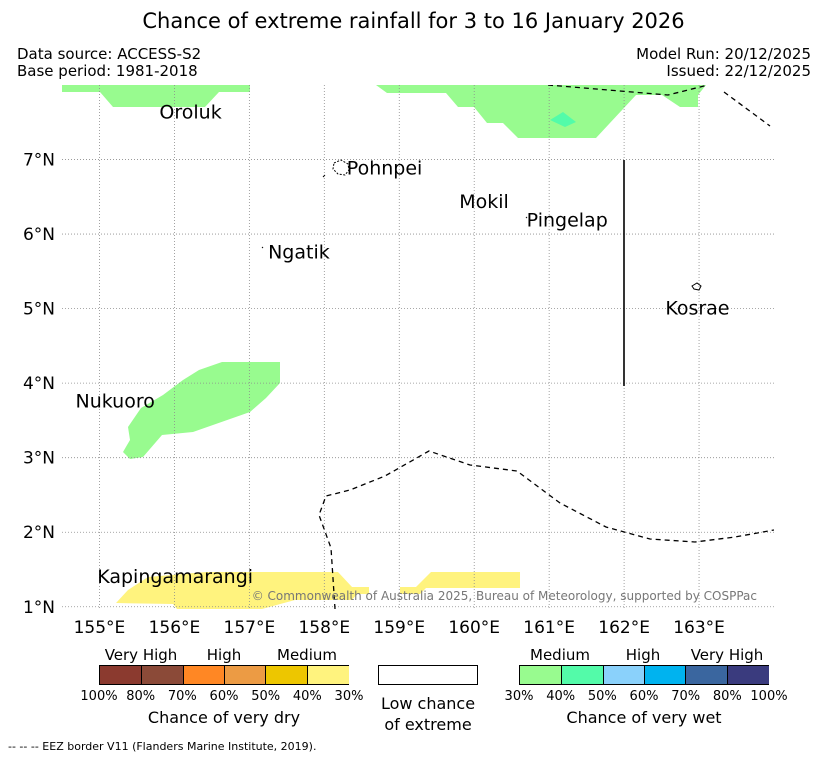 The height and width of the screenshot is (758, 827). I want to click on latitude-tick-label: 2°N, so click(39, 533).